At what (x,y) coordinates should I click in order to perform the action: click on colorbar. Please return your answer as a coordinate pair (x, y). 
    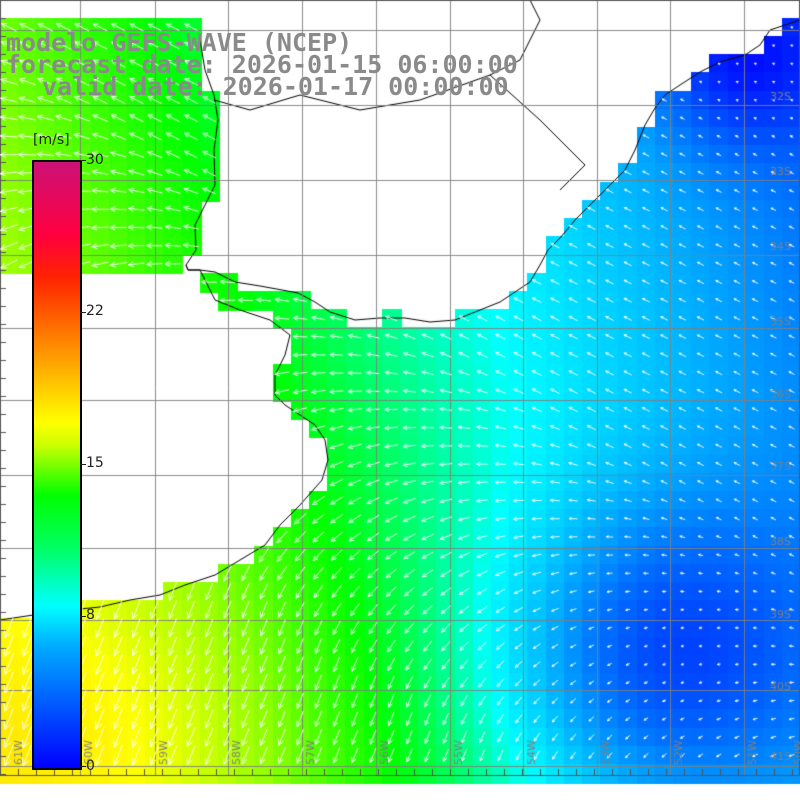
    Looking at the image, I should click on (57, 465).